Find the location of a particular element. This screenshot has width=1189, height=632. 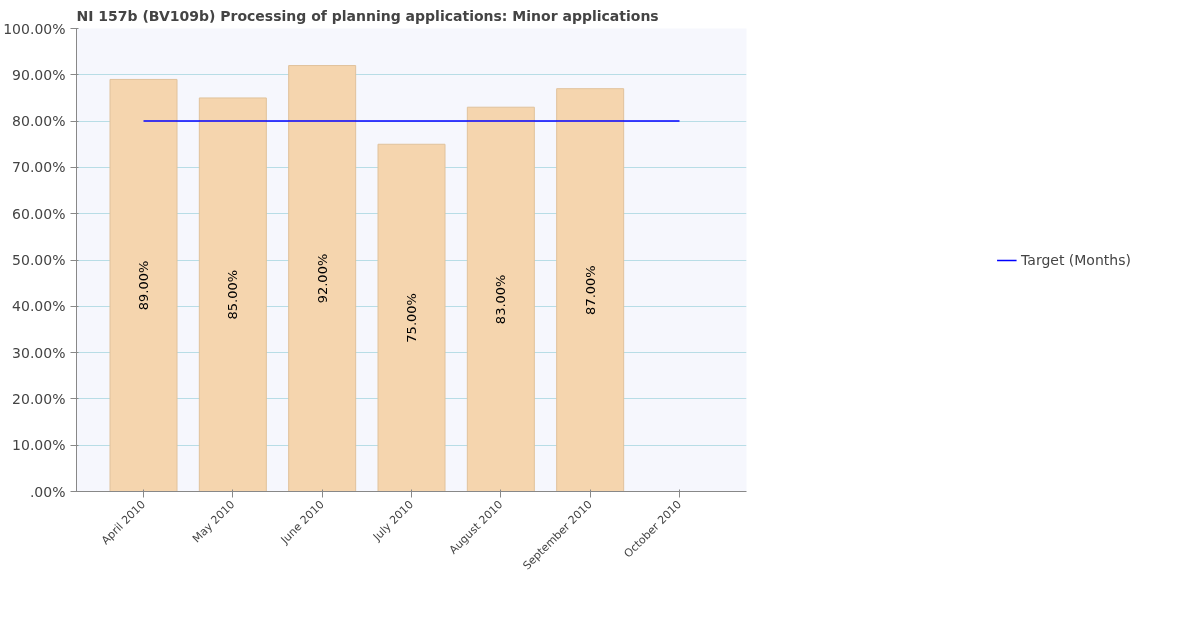

data-label: 92.00% is located at coordinates (322, 278).